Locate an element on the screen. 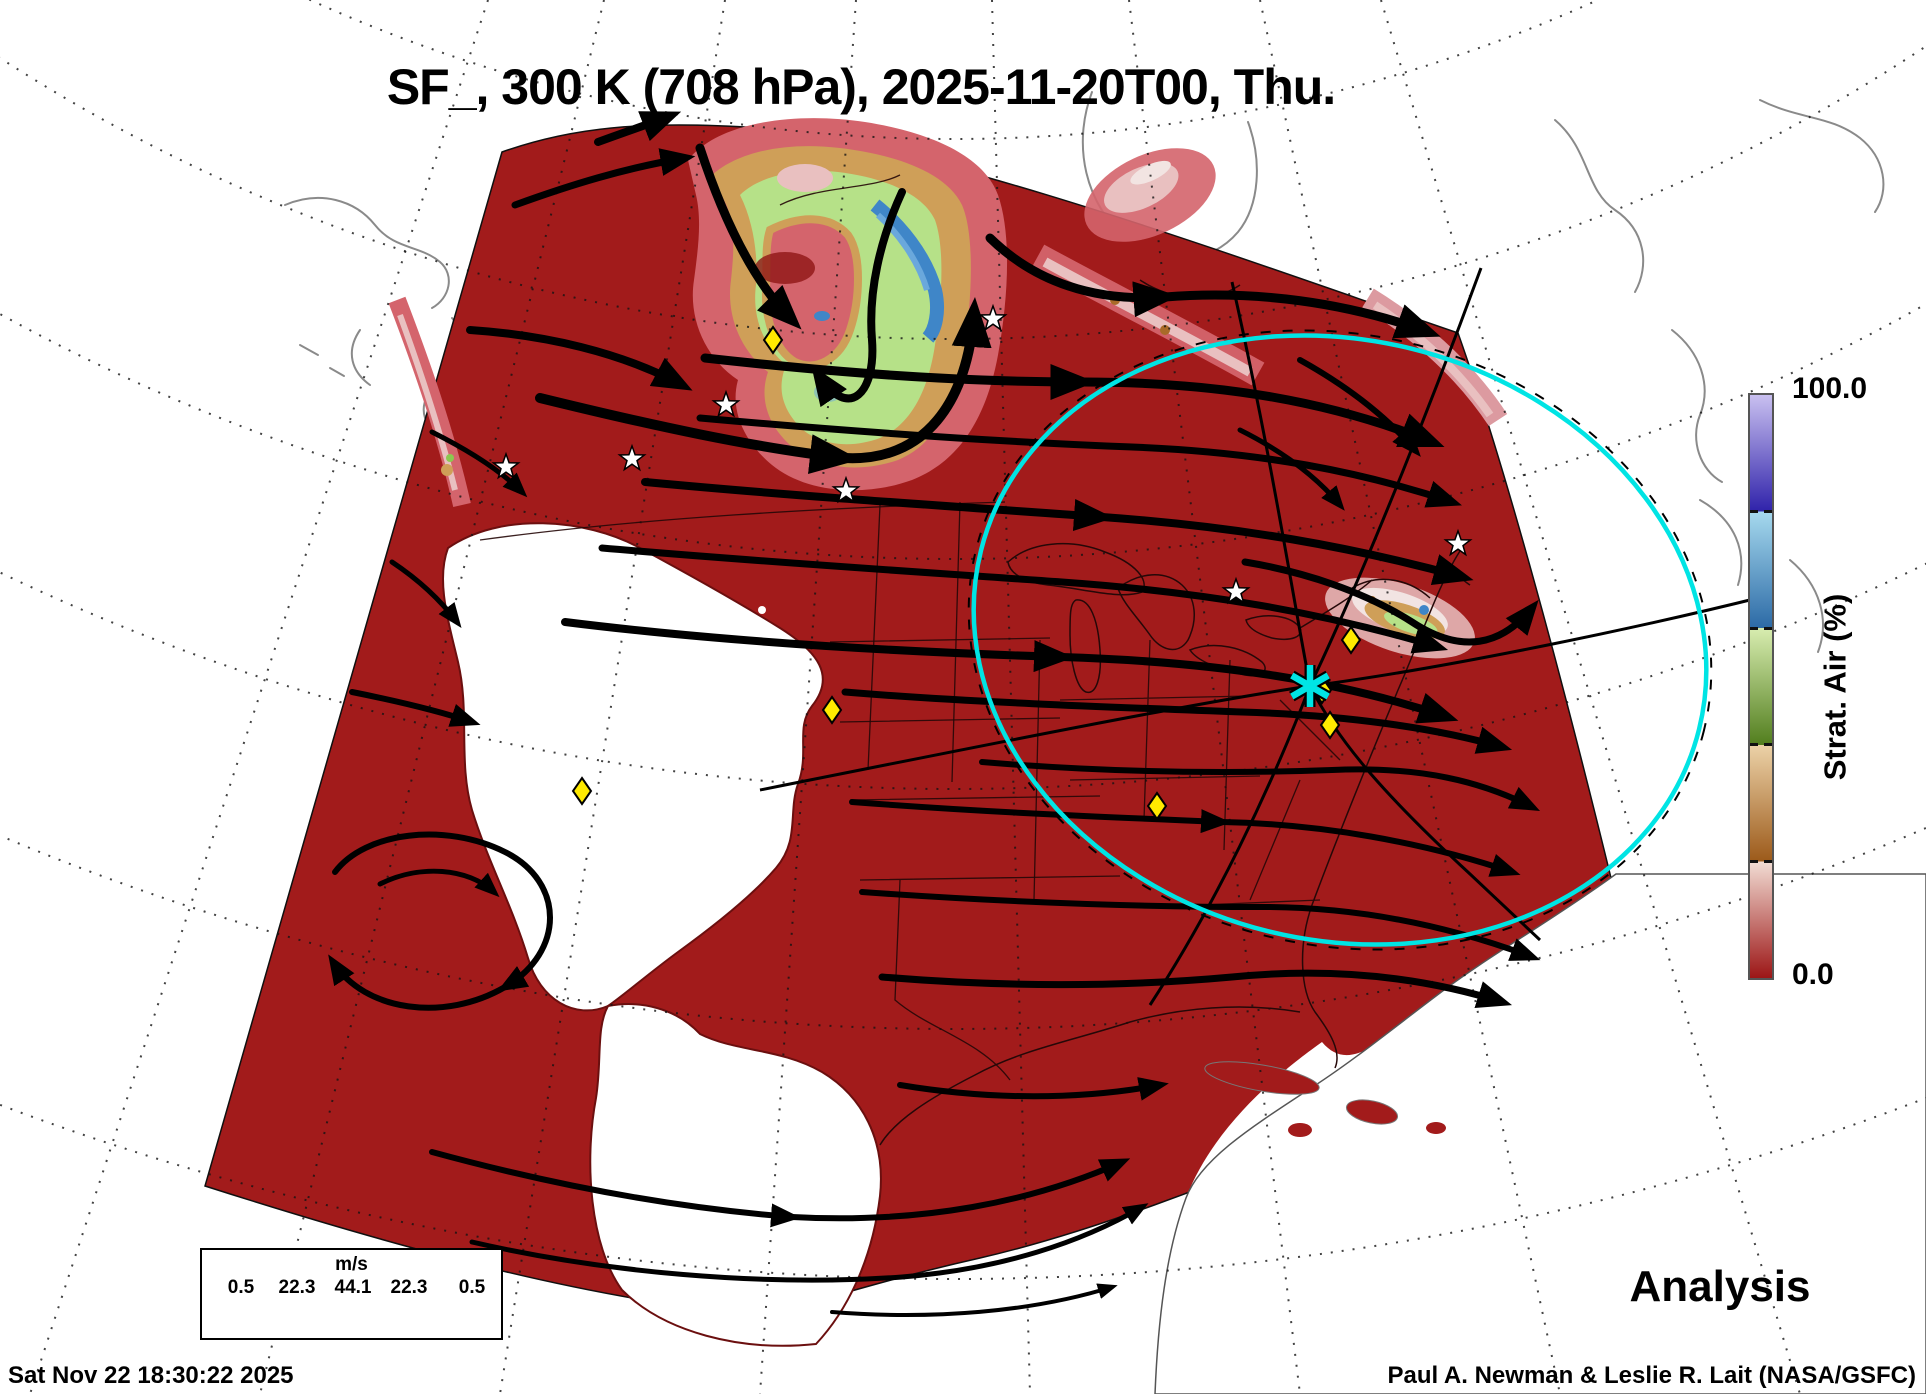  target-location-marker is located at coordinates (1310, 686).